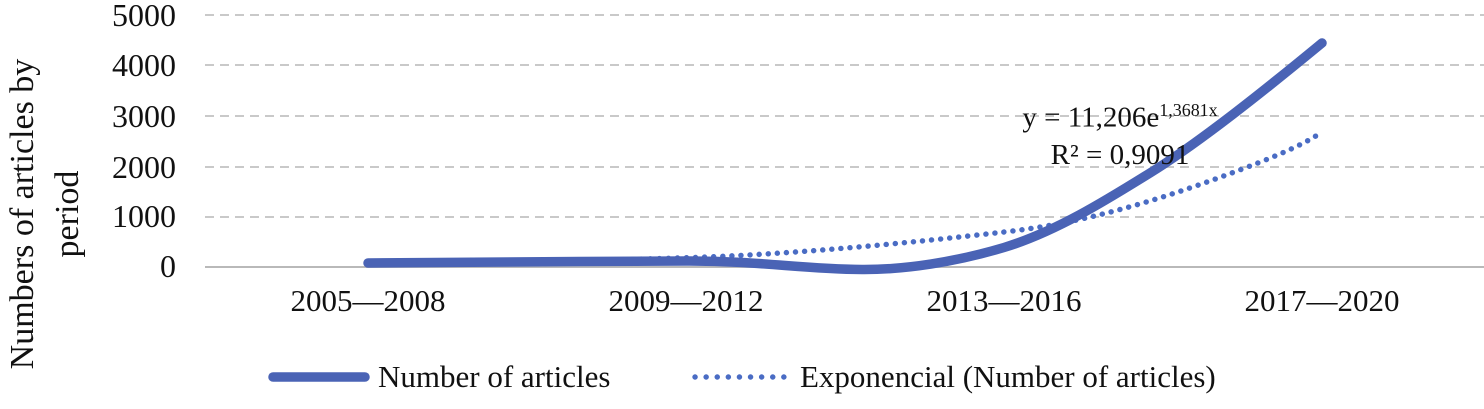  What do you see at coordinates (144, 216) in the screenshot?
I see `y-tick-1000: 1000` at bounding box center [144, 216].